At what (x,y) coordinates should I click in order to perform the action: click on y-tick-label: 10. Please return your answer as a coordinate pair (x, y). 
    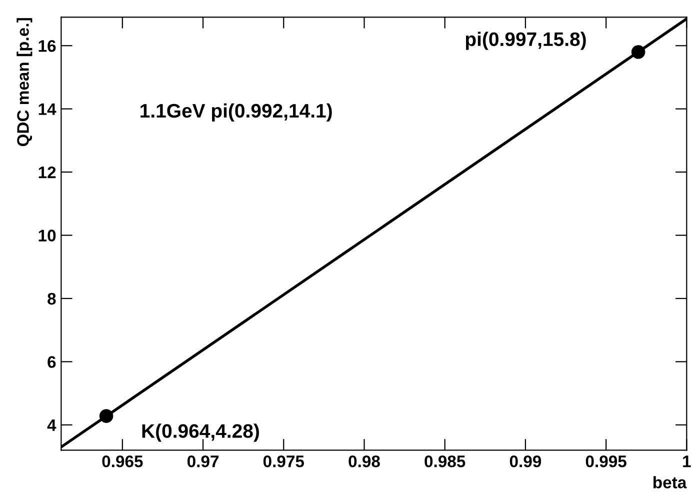
    Looking at the image, I should click on (47, 236).